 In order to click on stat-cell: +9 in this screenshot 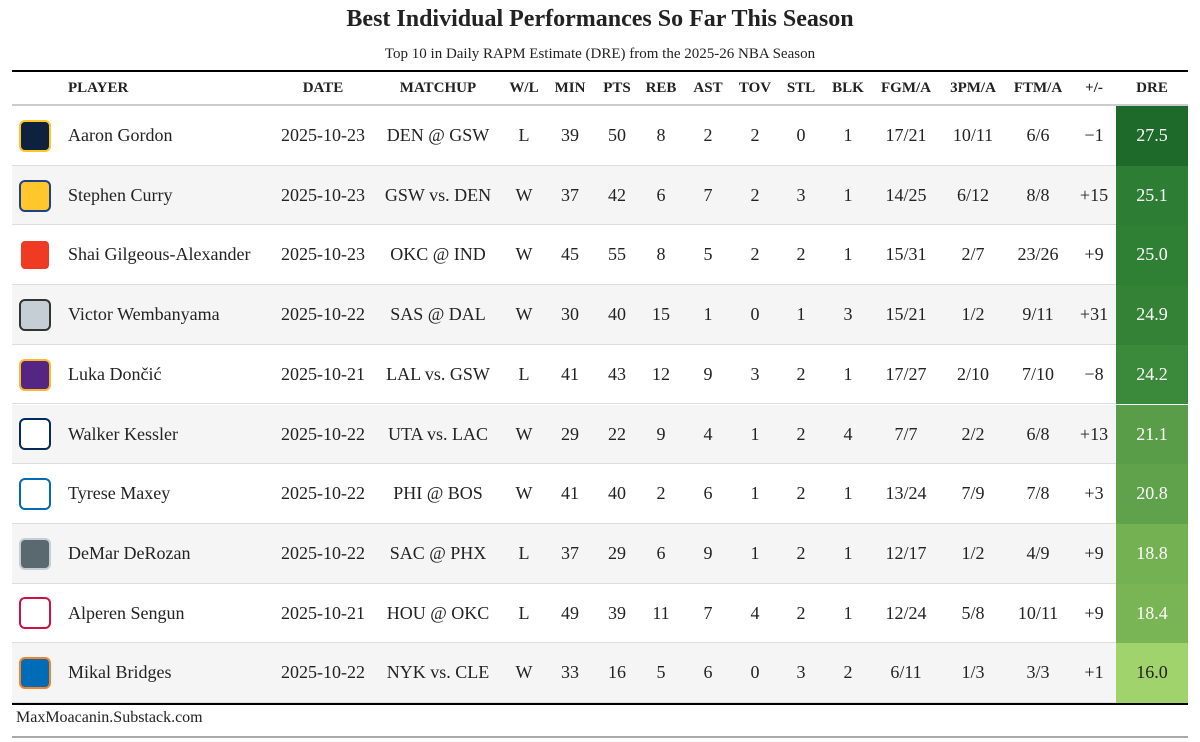, I will do `click(1094, 254)`.